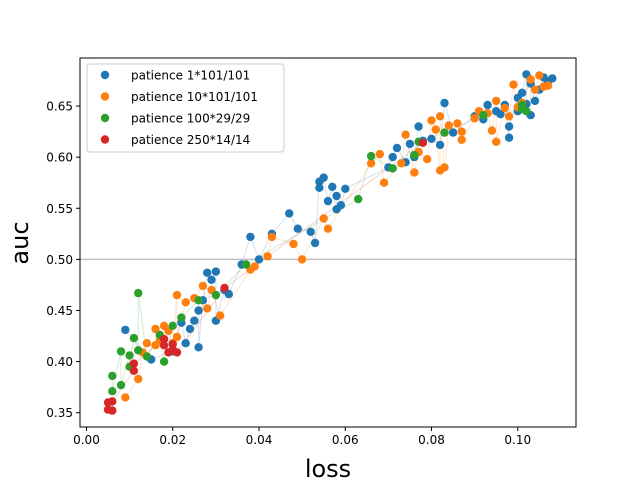 The width and height of the screenshot is (640, 484). What do you see at coordinates (59, 413) in the screenshot?
I see `y-tick-label-0: 0.35` at bounding box center [59, 413].